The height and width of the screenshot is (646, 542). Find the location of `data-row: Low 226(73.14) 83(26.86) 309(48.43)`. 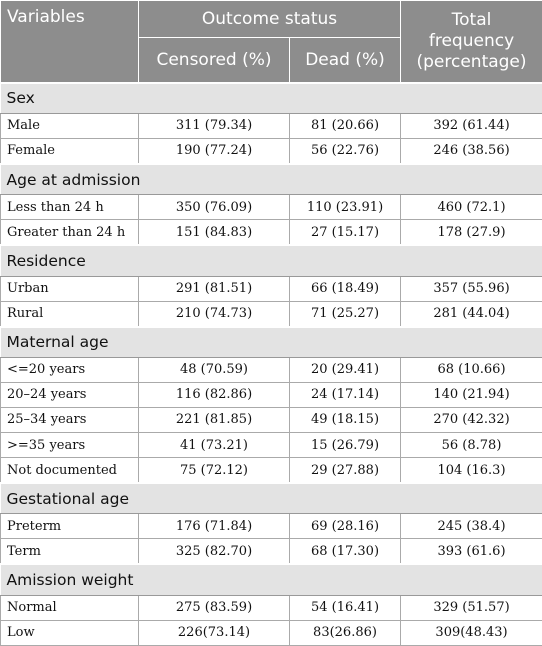

data-row: Low 226(73.14) 83(26.86) 309(48.43) is located at coordinates (271, 632).